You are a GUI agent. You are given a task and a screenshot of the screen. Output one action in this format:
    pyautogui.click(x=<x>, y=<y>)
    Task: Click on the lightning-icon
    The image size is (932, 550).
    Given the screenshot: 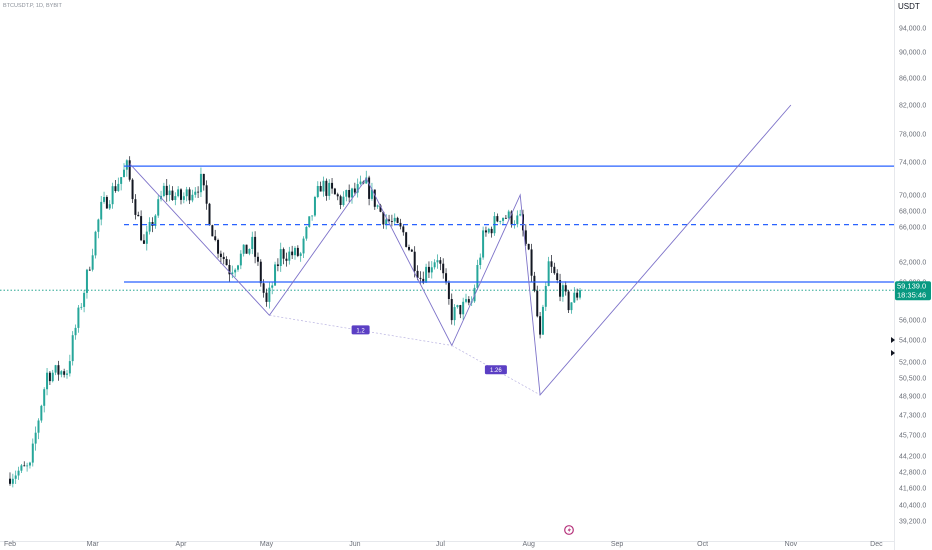 What is the action you would take?
    pyautogui.click(x=569, y=530)
    